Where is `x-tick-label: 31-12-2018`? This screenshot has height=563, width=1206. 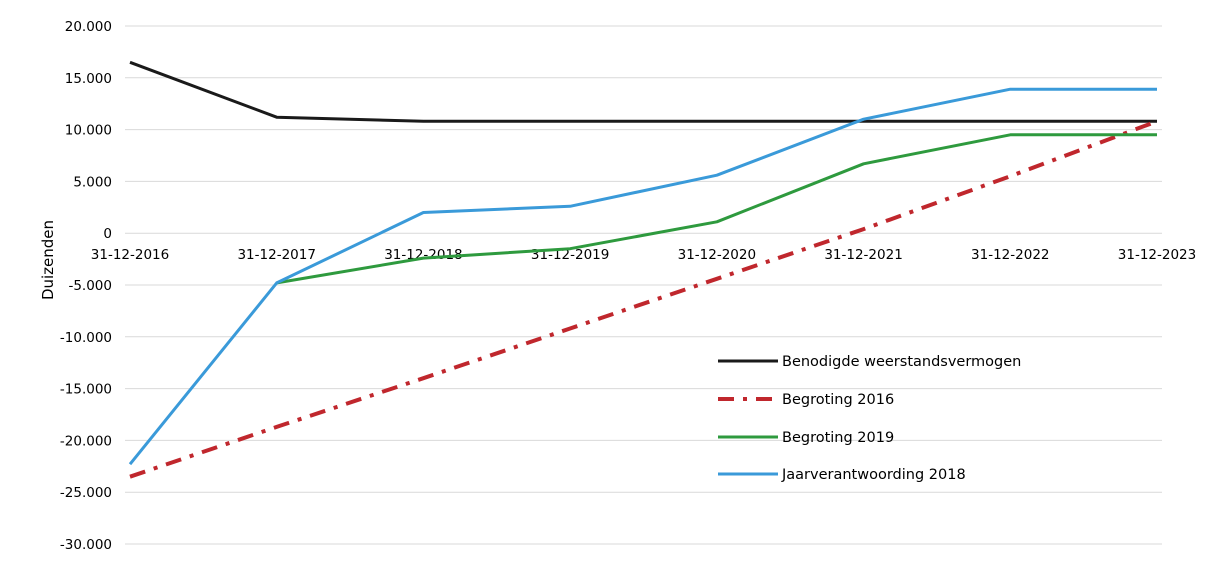 x-tick-label: 31-12-2018 is located at coordinates (423, 255).